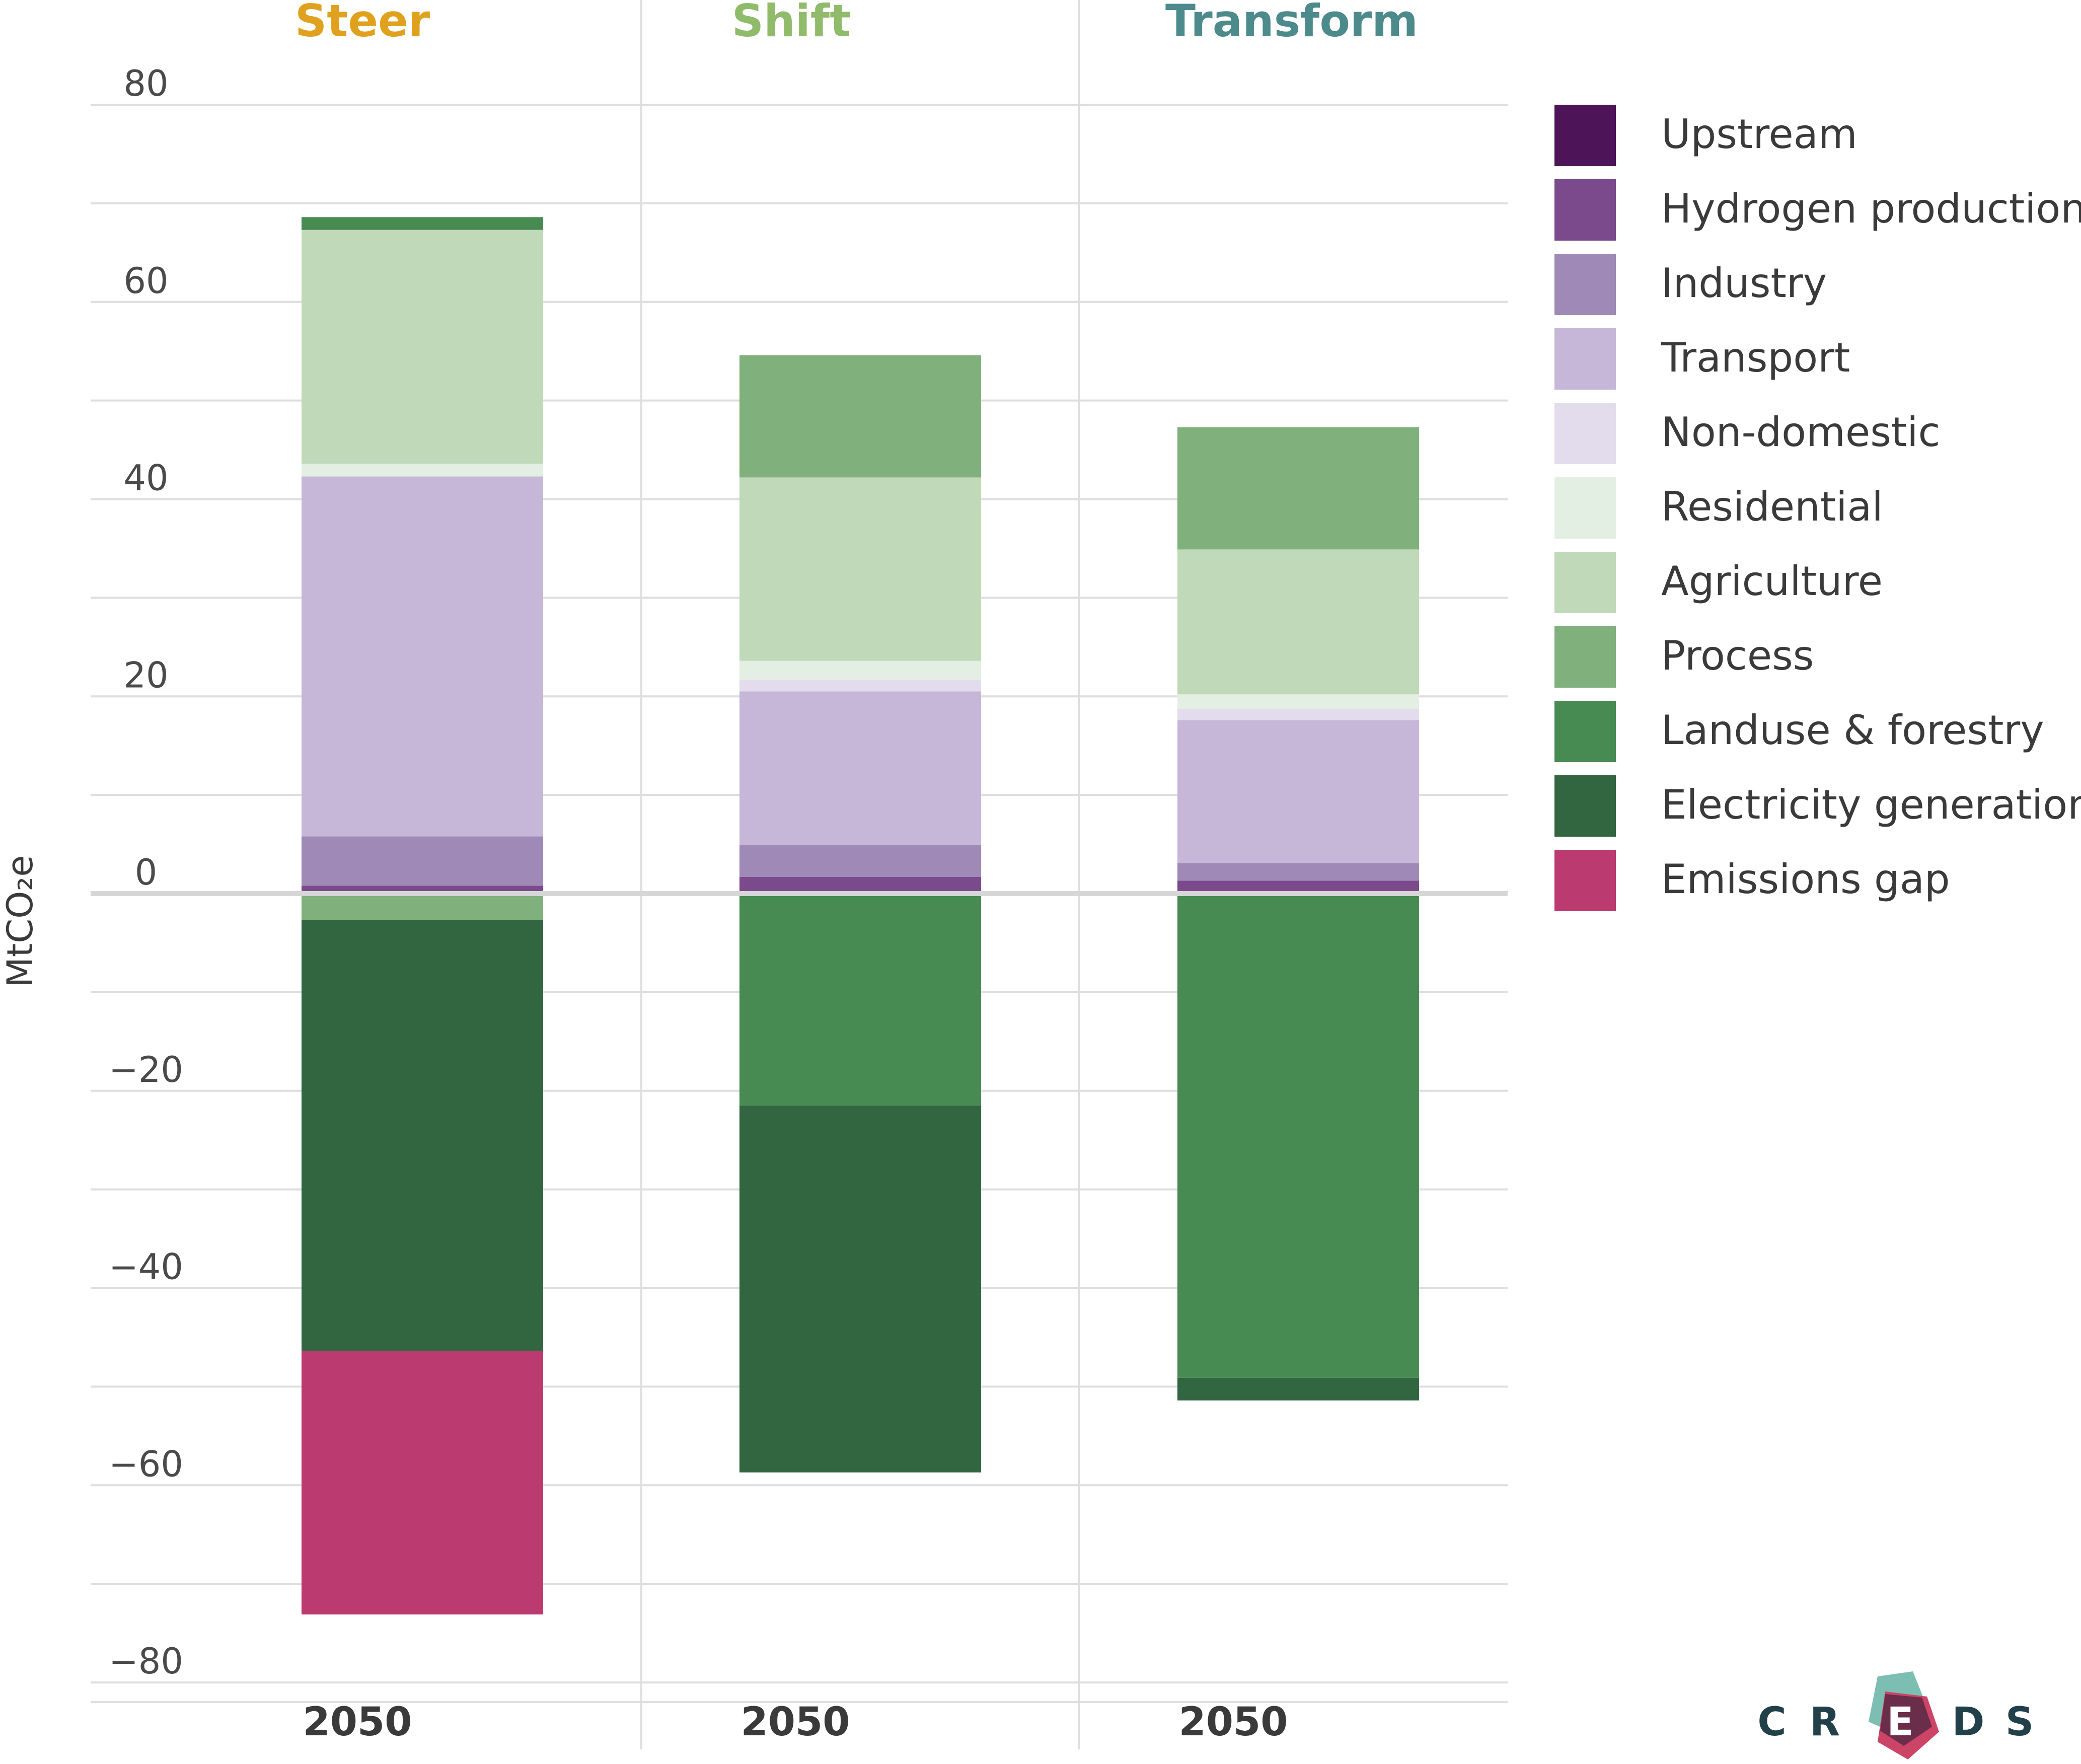  I want to click on panel-title: Steer, so click(362, 23).